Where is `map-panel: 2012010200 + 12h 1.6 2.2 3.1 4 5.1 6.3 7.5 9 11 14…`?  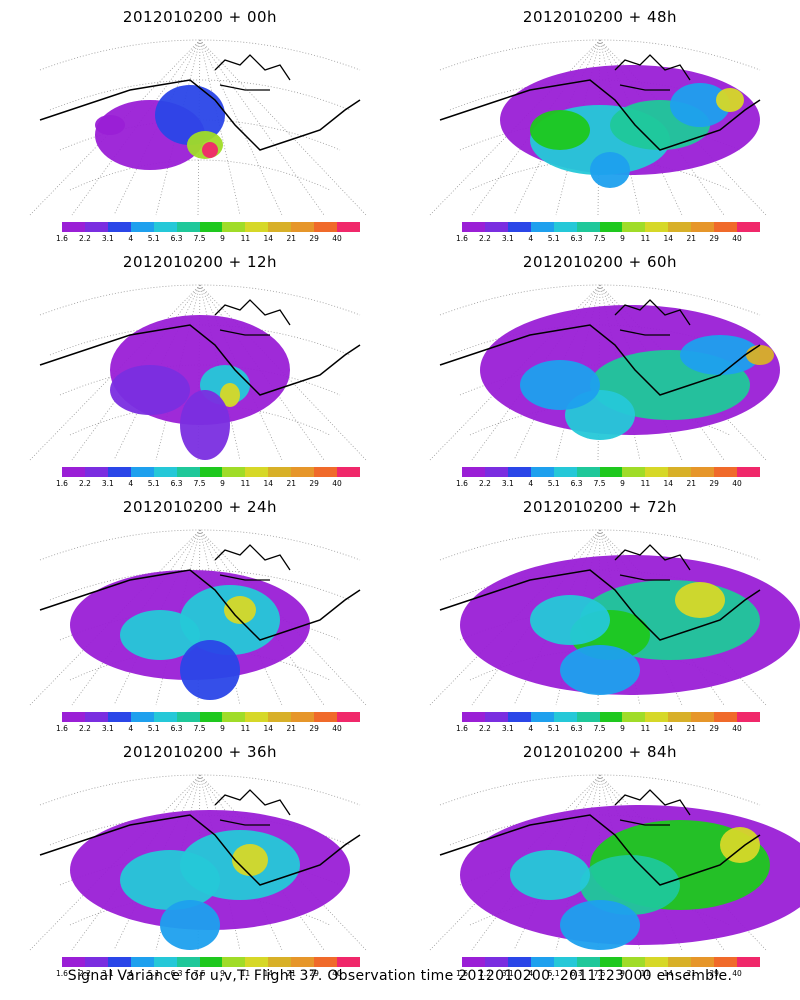 map-panel: 2012010200 + 12h 1.6 2.2 3.1 4 5.1 6.3 7.5 9 11 14… is located at coordinates (200, 367).